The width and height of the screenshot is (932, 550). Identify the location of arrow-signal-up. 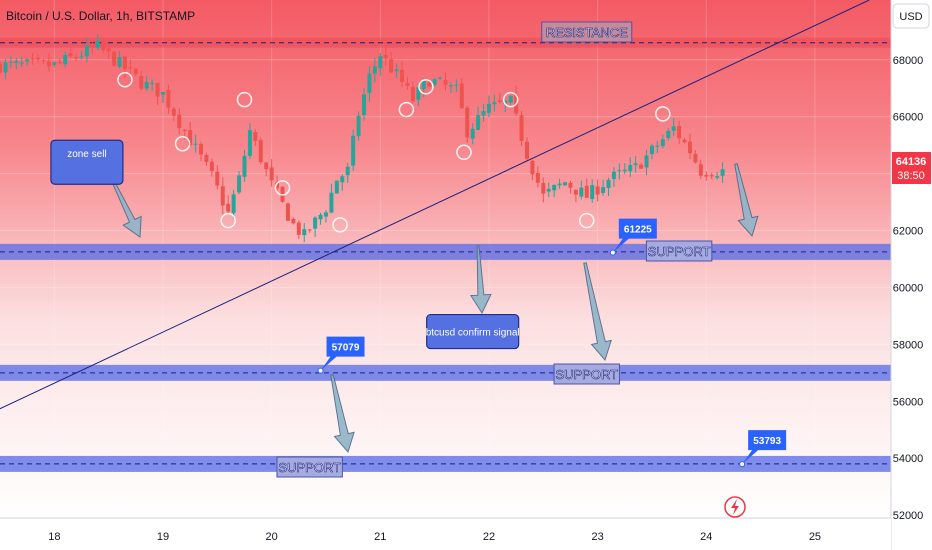
(481, 280).